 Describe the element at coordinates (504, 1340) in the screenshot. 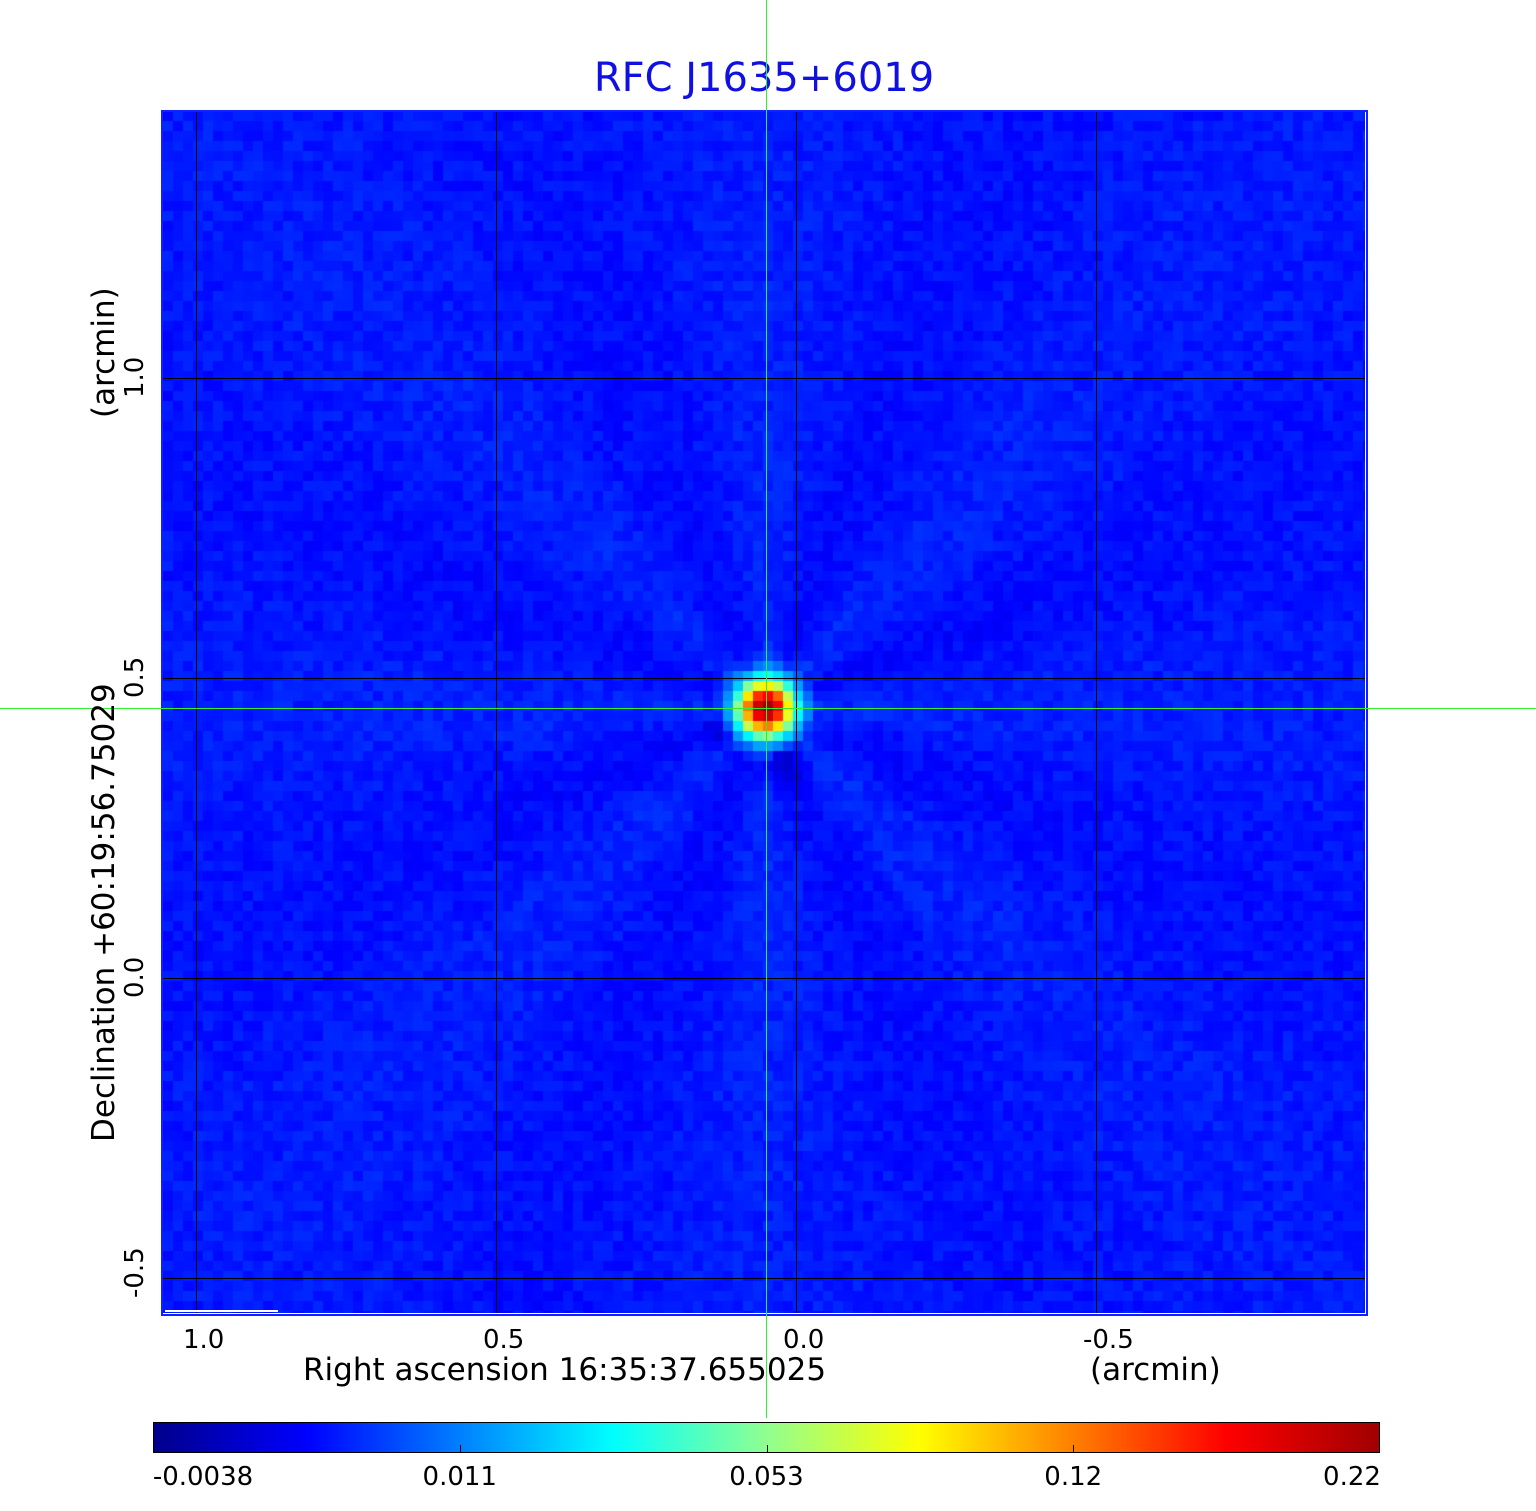

I see `x-tick-label: 0.5` at that location.